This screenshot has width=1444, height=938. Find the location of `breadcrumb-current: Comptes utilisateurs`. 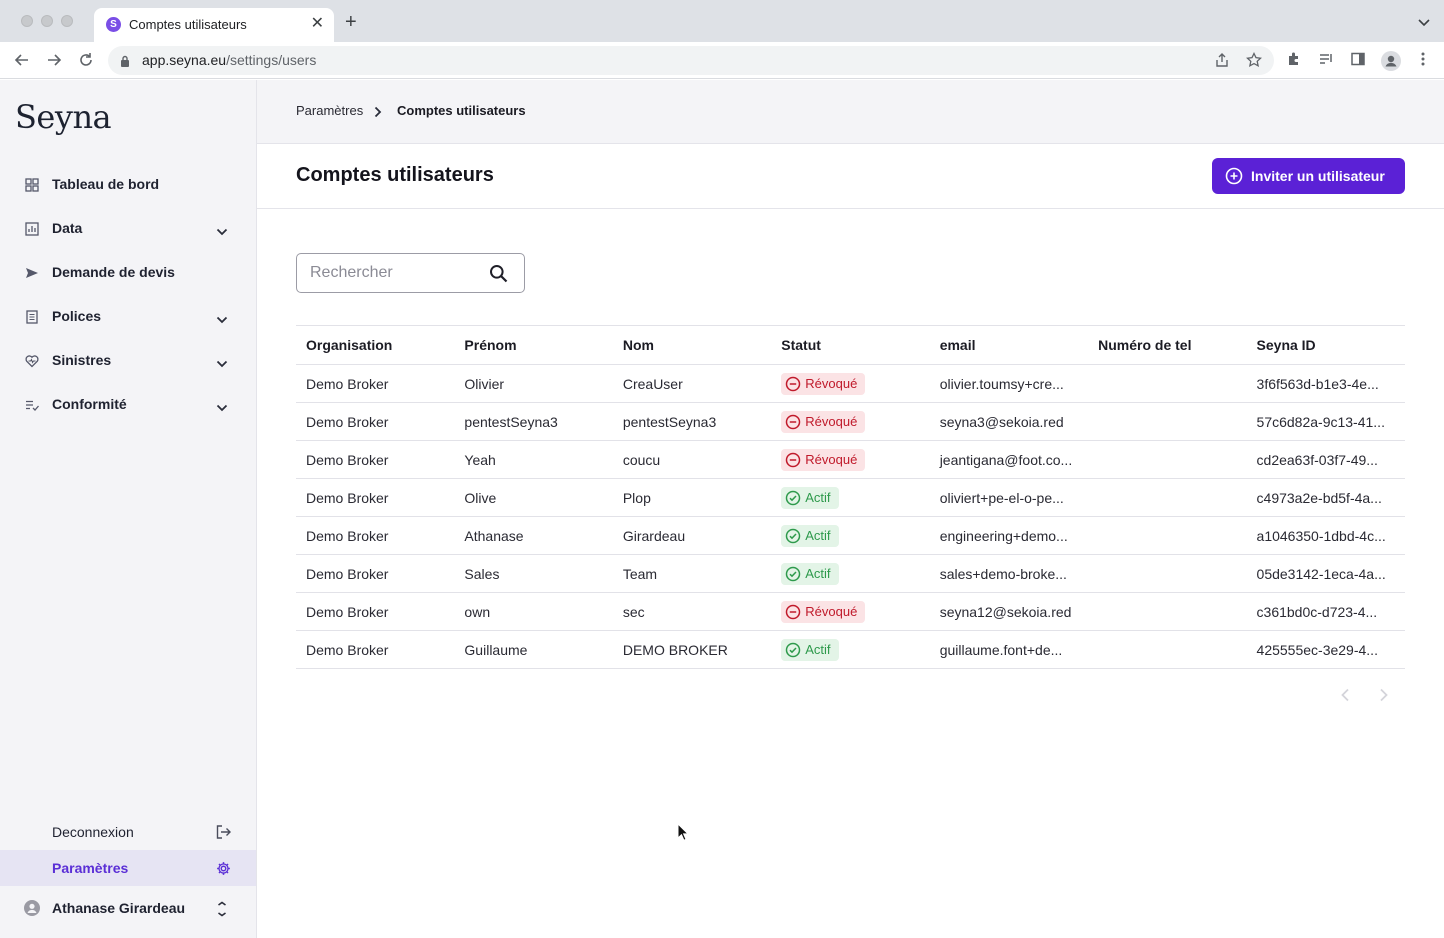

breadcrumb-current: Comptes utilisateurs is located at coordinates (461, 110).